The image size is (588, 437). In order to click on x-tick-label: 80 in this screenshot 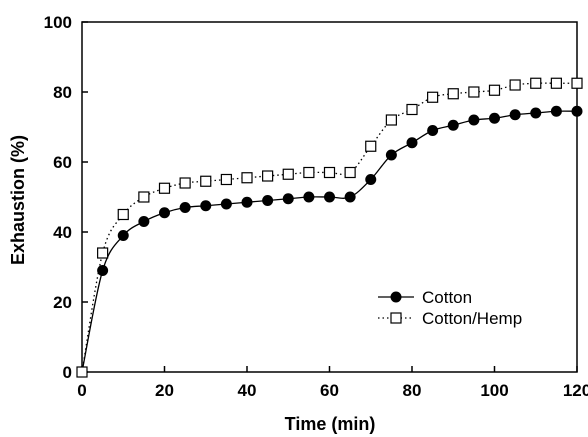, I will do `click(412, 390)`.